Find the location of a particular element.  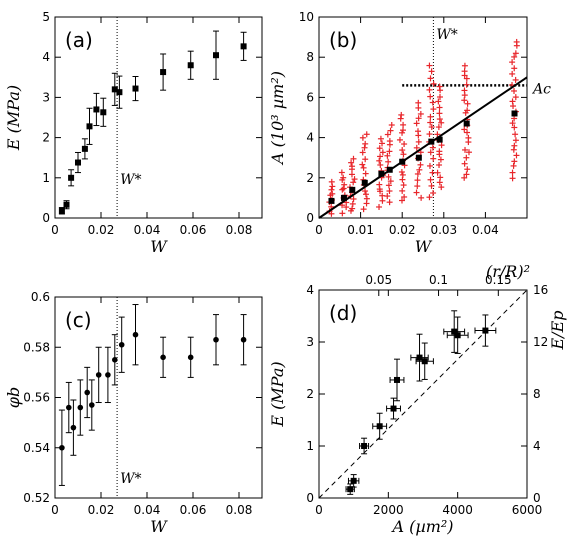

panel-b-x-tick-label: 0.03 is located at coordinates (443, 230).